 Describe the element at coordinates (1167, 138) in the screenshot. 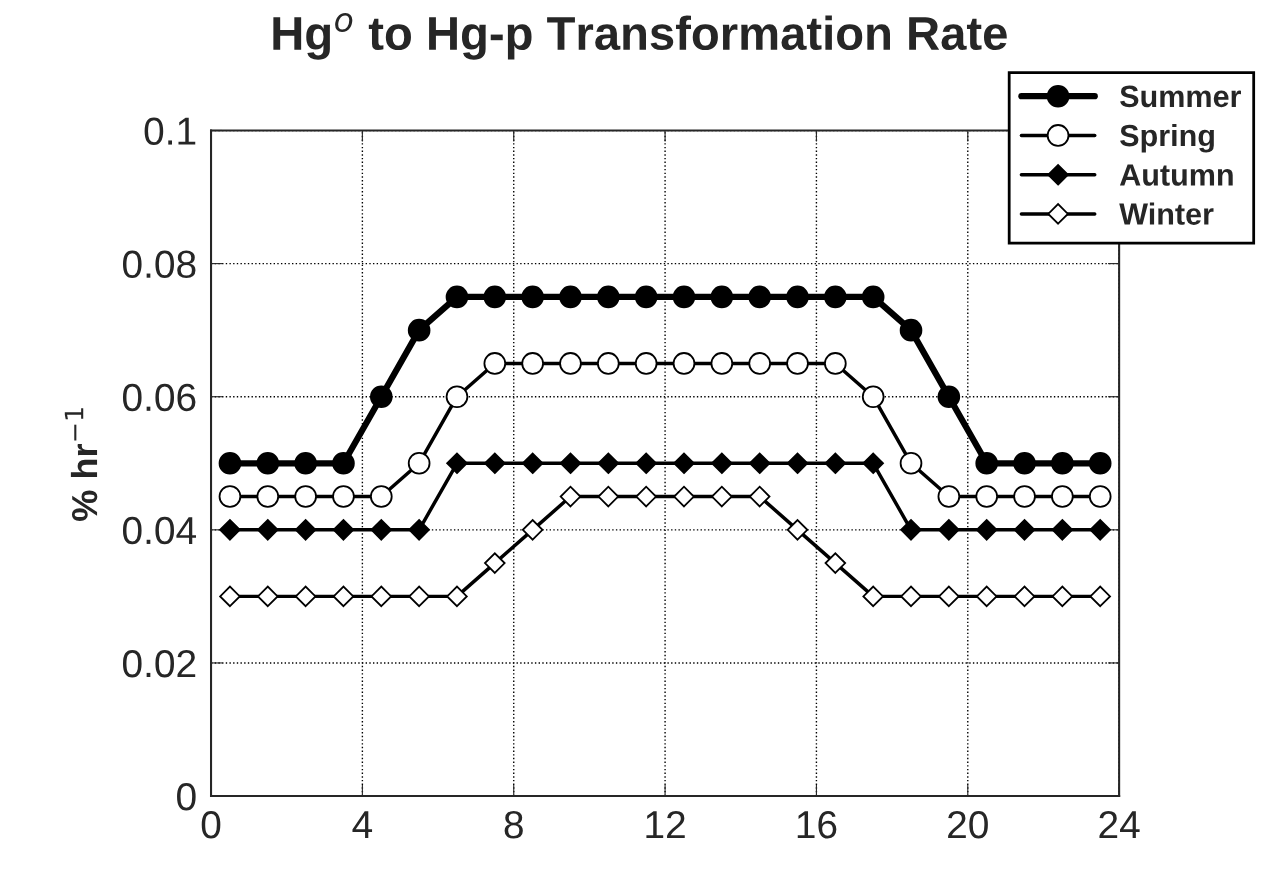

I see `legend-label: Spring` at that location.